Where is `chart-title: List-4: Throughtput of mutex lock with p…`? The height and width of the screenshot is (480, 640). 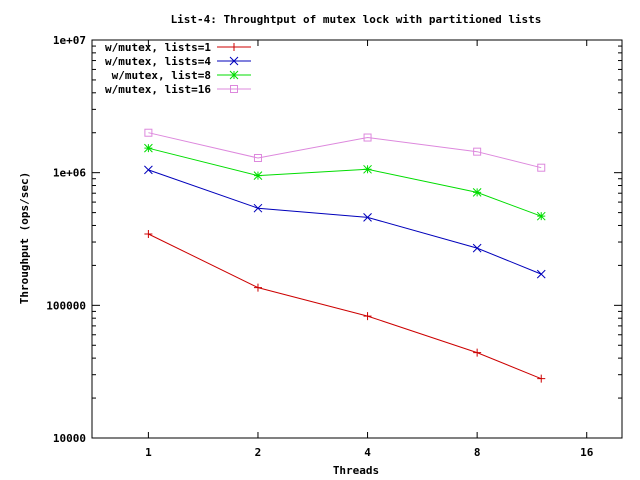
chart-title: List-4: Throughtput of mutex lock with p… is located at coordinates (356, 19).